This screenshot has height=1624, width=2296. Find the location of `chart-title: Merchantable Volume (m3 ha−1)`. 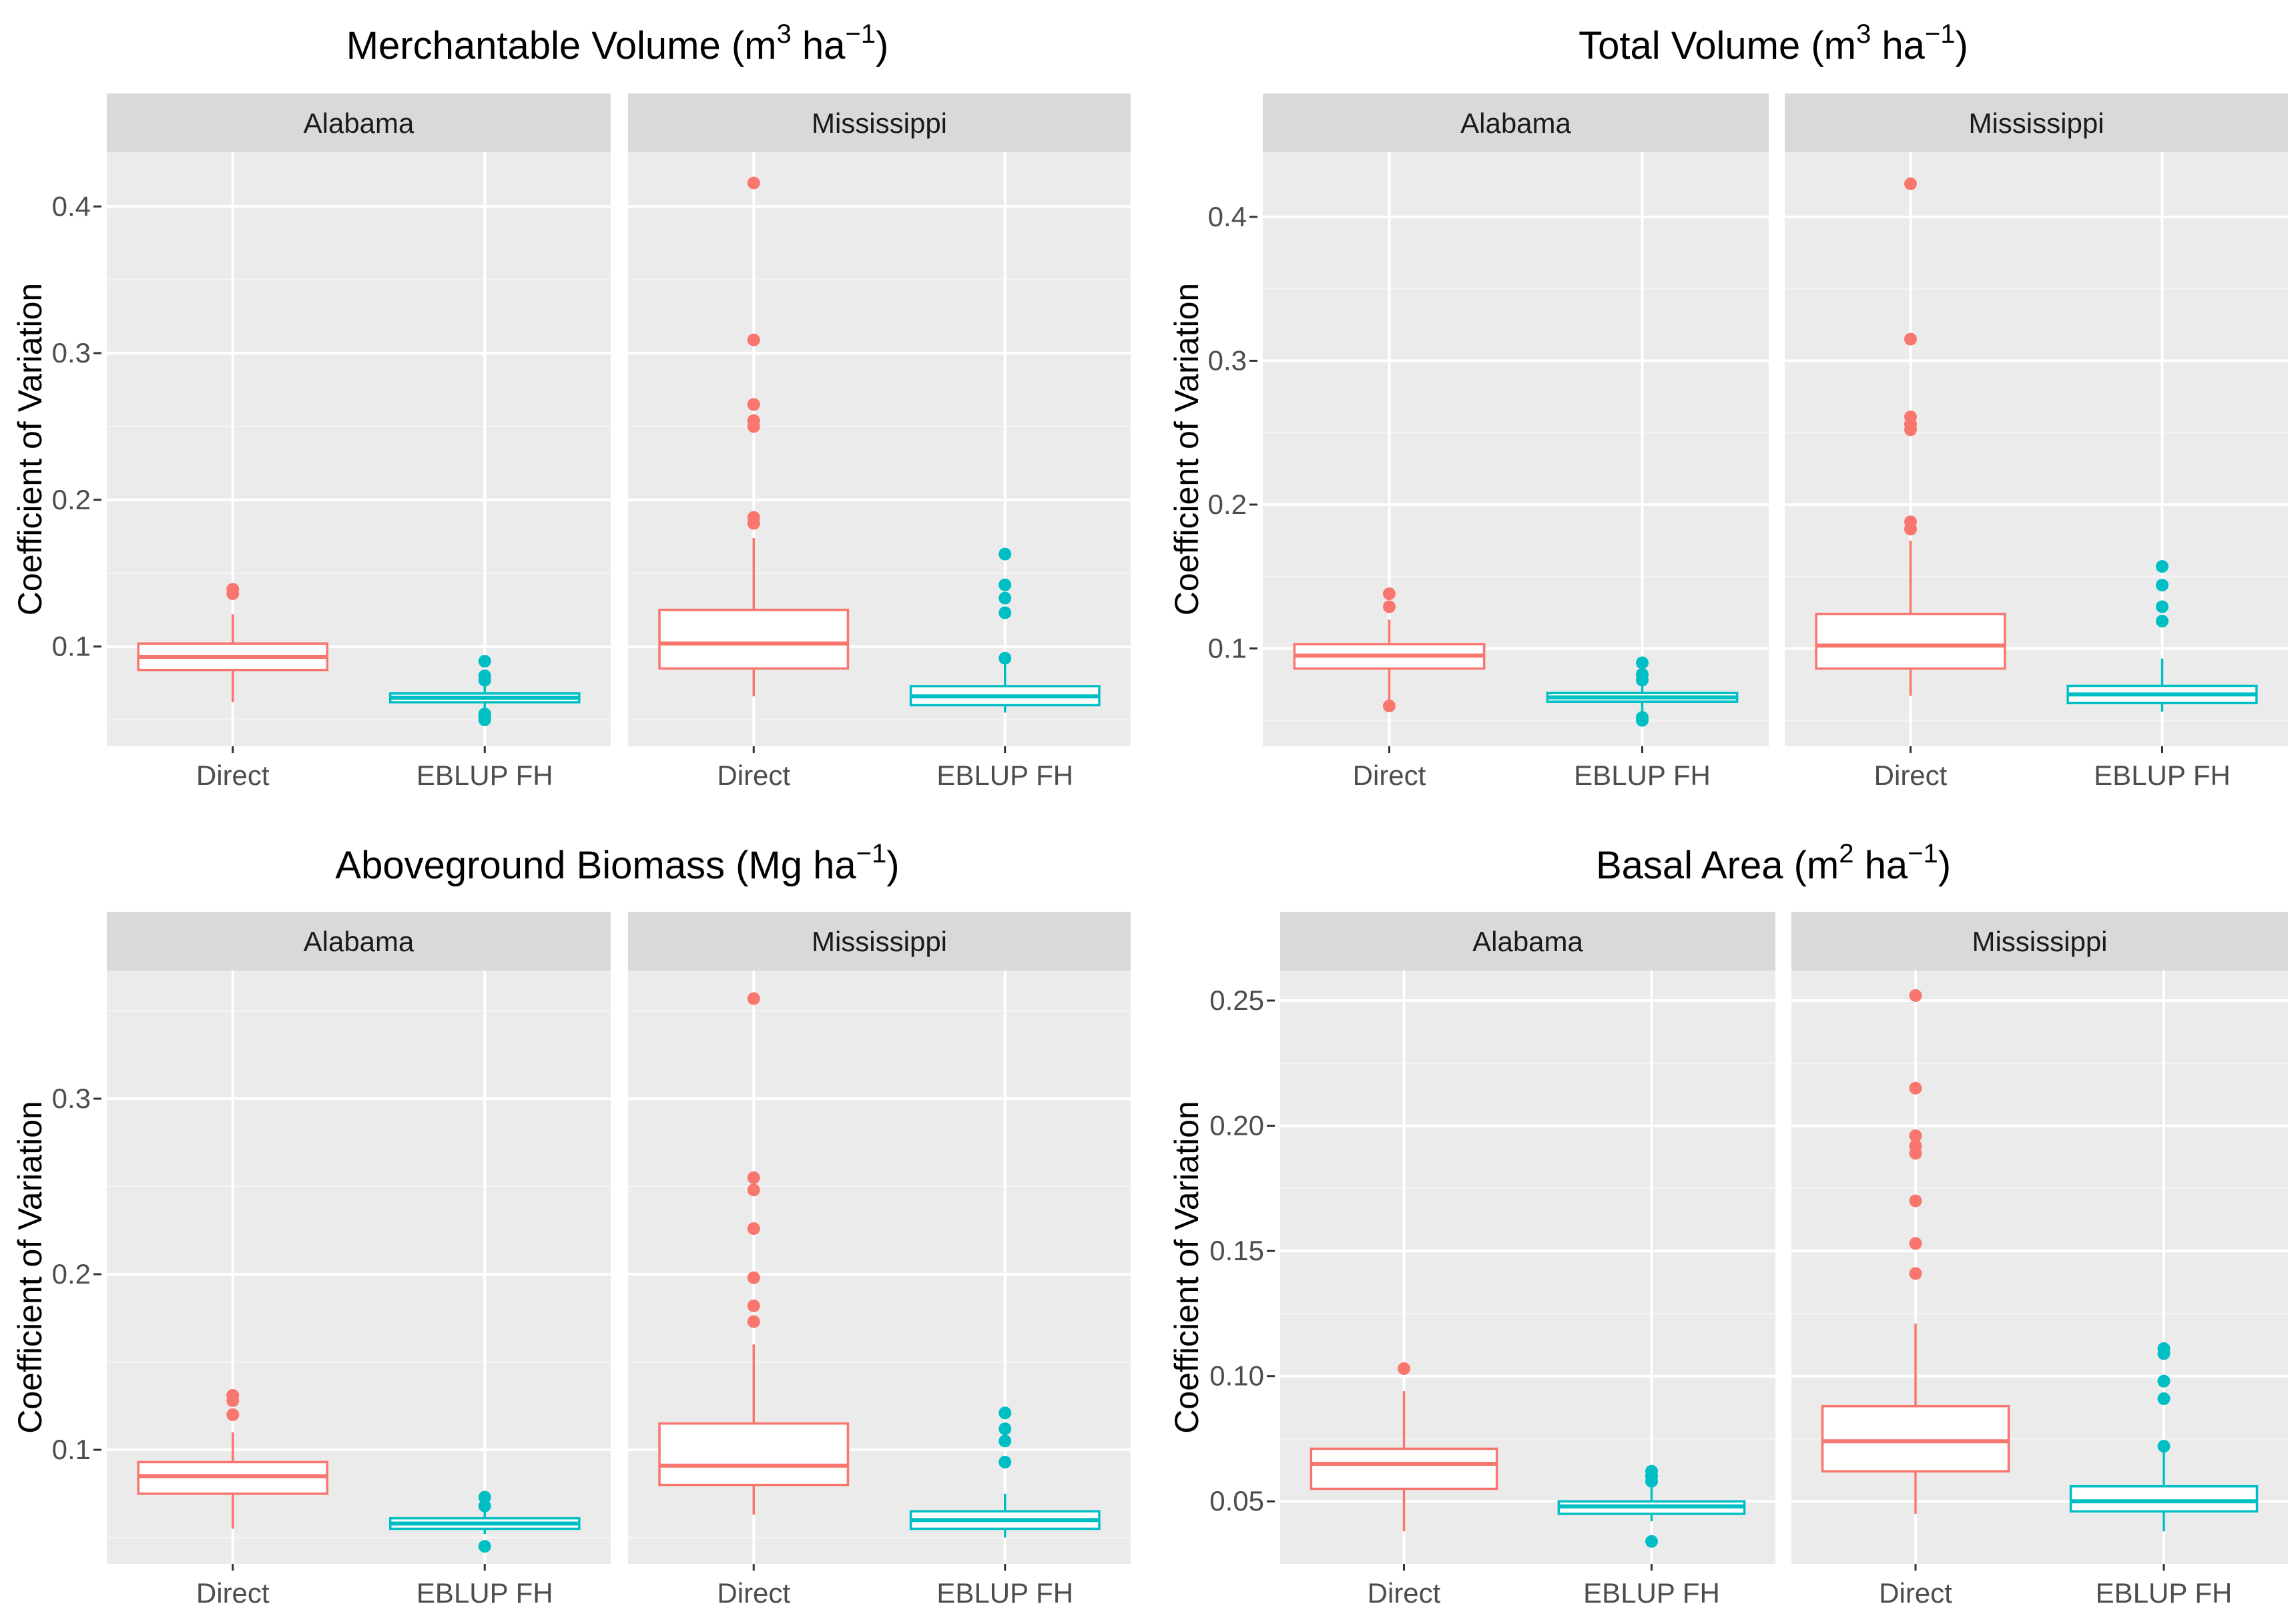

chart-title: Merchantable Volume (m3 ha−1) is located at coordinates (617, 43).